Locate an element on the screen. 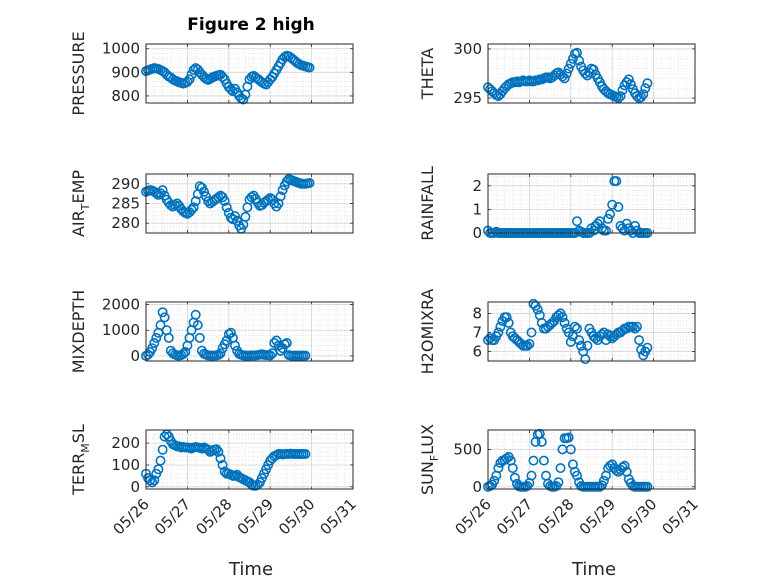  y-tick-label: 800 is located at coordinates (125, 96).